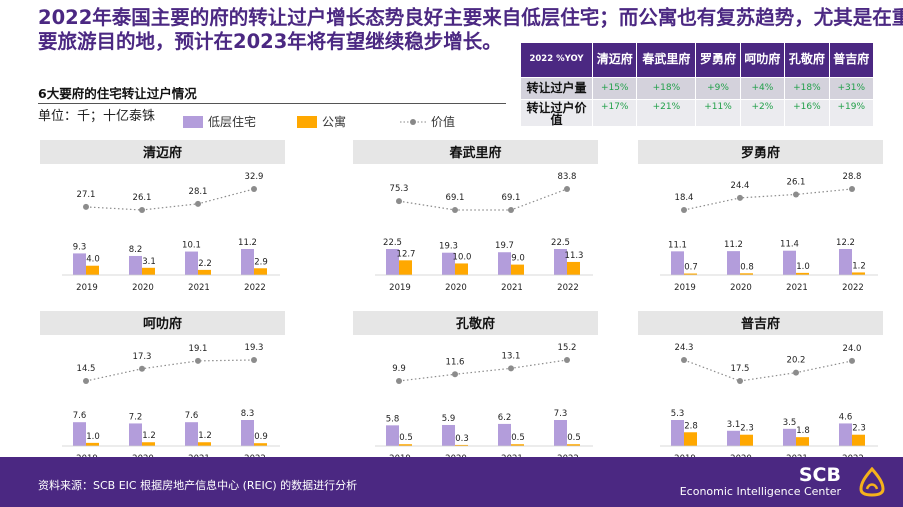 Image resolution: width=903 pixels, height=507 pixels. What do you see at coordinates (321, 121) in the screenshot?
I see `legend-condo: 公寓` at bounding box center [321, 121].